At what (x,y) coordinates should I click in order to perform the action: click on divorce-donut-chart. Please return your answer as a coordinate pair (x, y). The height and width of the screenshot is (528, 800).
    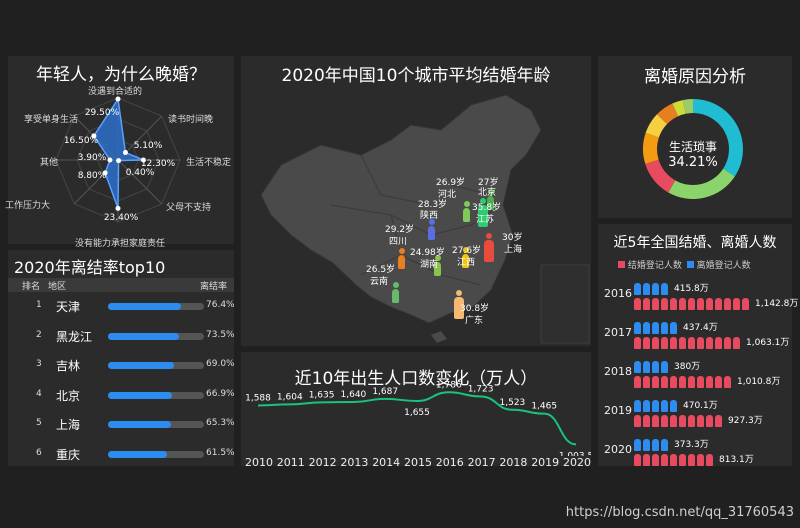
    Looking at the image, I should click on (693, 149).